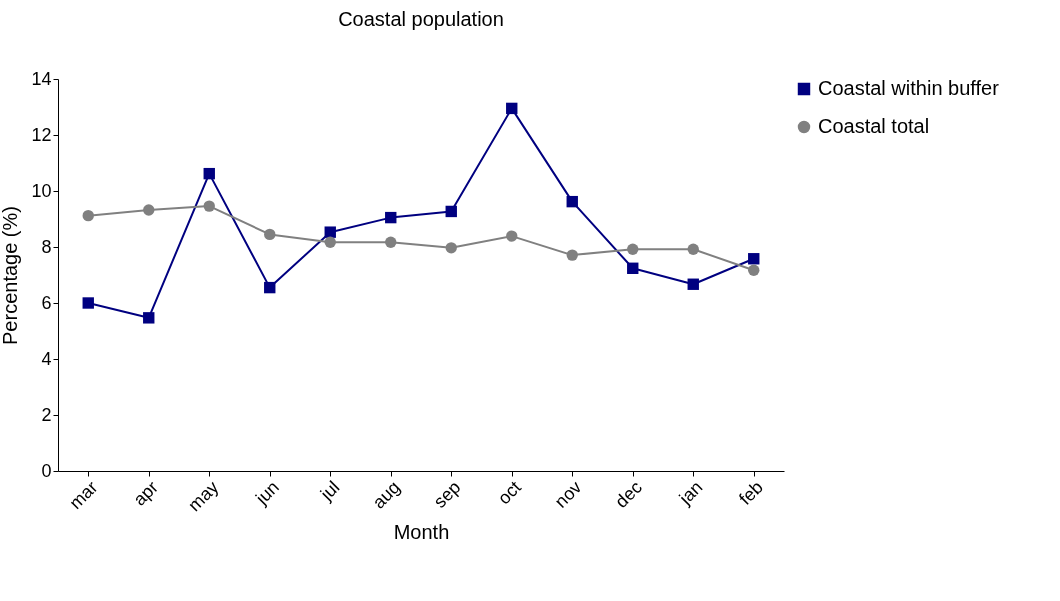 This screenshot has height=601, width=1060. What do you see at coordinates (421, 532) in the screenshot?
I see `x-axis-title: Month` at bounding box center [421, 532].